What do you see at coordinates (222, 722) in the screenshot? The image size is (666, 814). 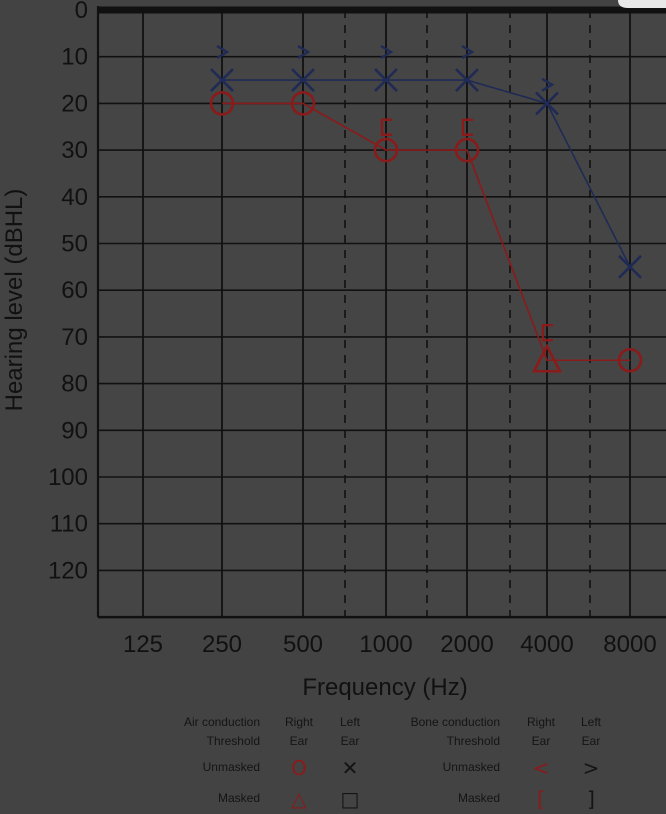 I see `legend-air-title-1: Air conduction` at bounding box center [222, 722].